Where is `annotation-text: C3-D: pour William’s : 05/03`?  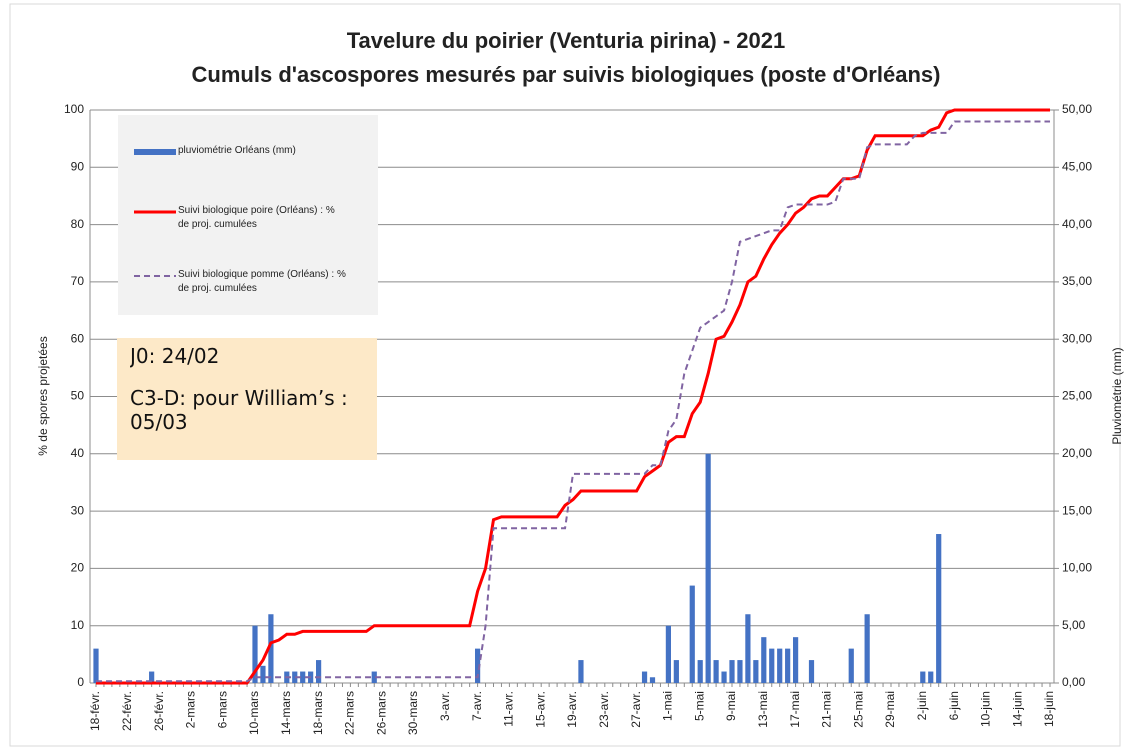 annotation-text: C3-D: pour William’s : 05/03 is located at coordinates (239, 410).